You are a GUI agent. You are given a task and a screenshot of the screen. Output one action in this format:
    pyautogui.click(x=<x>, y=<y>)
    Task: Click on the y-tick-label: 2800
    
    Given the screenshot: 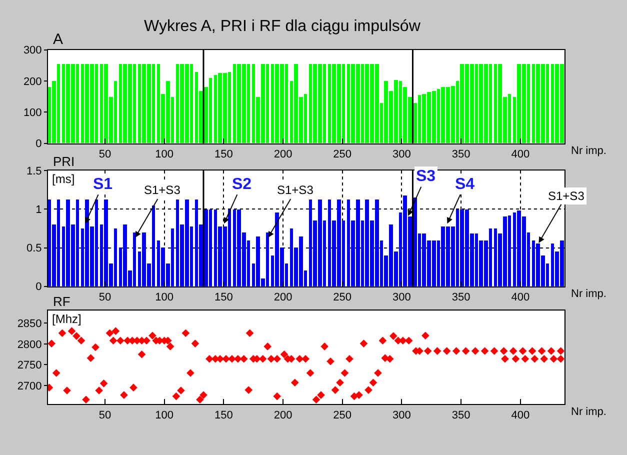 What is the action you would take?
    pyautogui.click(x=29, y=344)
    